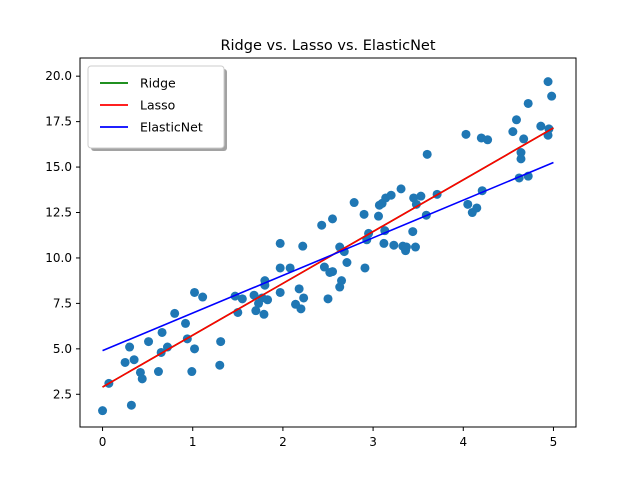  Describe the element at coordinates (193, 442) in the screenshot. I see `x-tick-label: 1` at that location.